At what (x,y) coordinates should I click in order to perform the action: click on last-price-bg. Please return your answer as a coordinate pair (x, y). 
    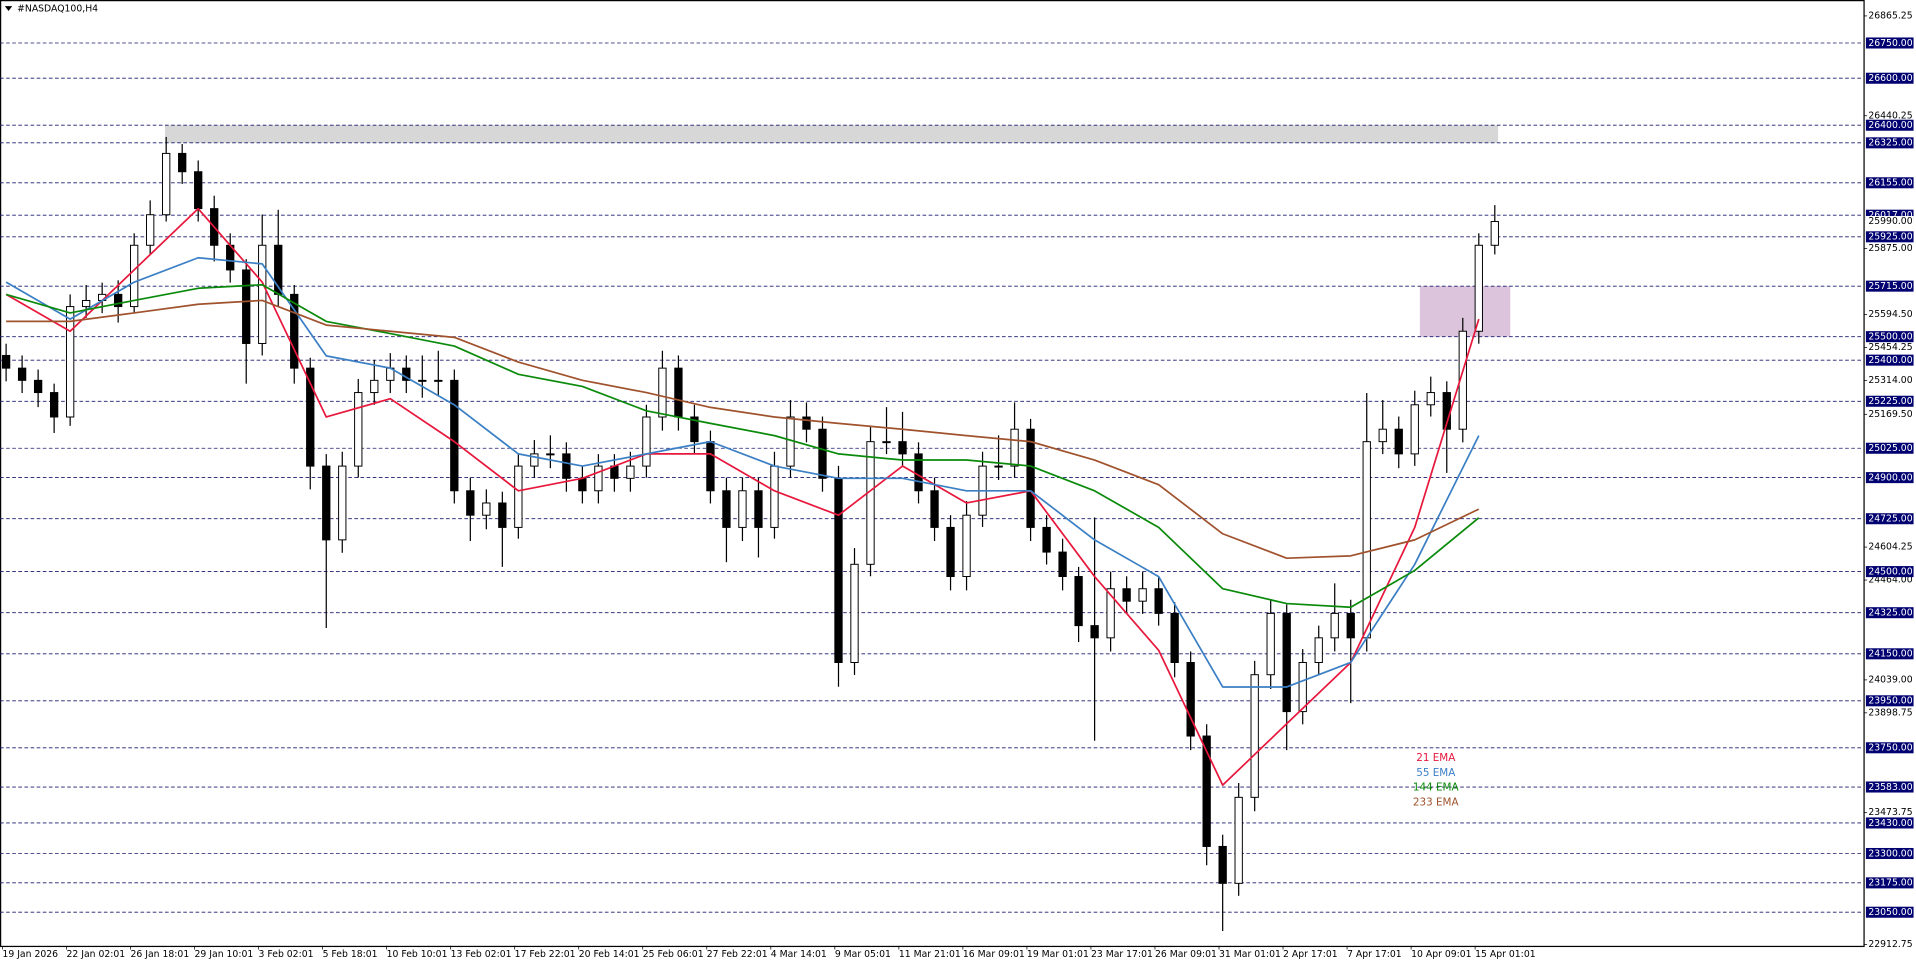
    Looking at the image, I should click on (1889, 222).